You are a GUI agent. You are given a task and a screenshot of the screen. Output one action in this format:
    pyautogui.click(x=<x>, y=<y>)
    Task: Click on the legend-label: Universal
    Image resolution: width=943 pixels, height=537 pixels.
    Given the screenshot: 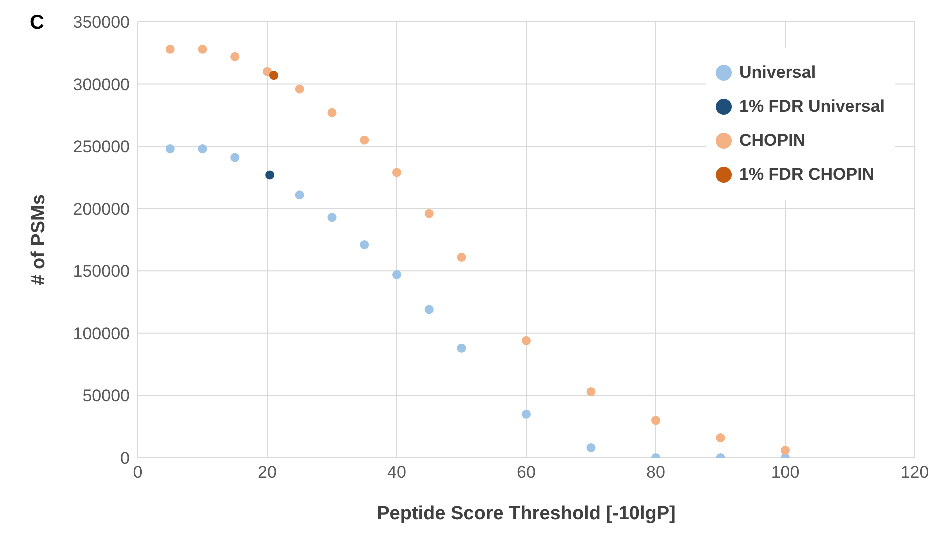 What is the action you would take?
    pyautogui.click(x=778, y=73)
    